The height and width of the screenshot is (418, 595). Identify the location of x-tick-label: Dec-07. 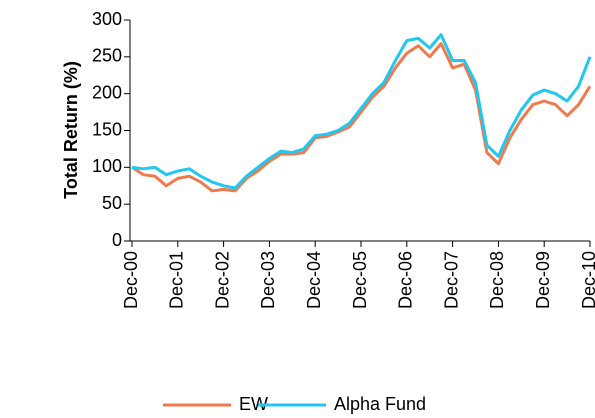
(451, 280).